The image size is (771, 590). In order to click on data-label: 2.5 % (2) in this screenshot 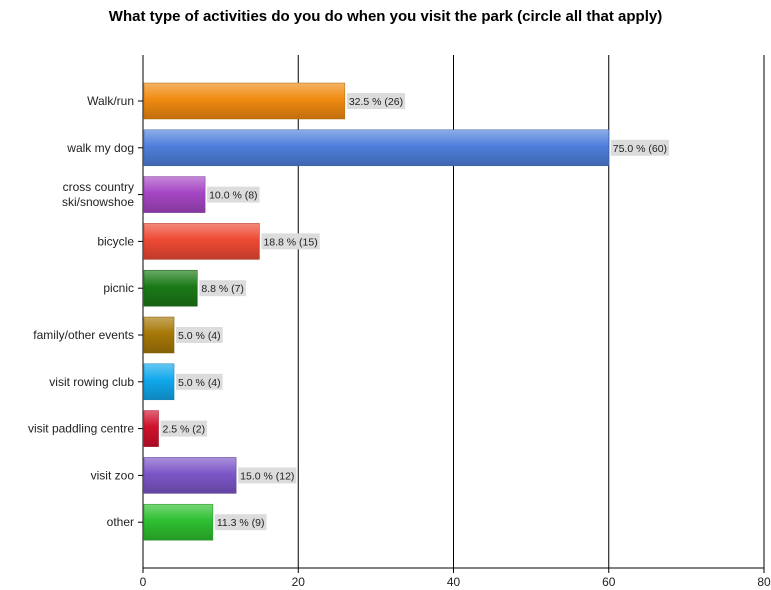, I will do `click(184, 430)`.